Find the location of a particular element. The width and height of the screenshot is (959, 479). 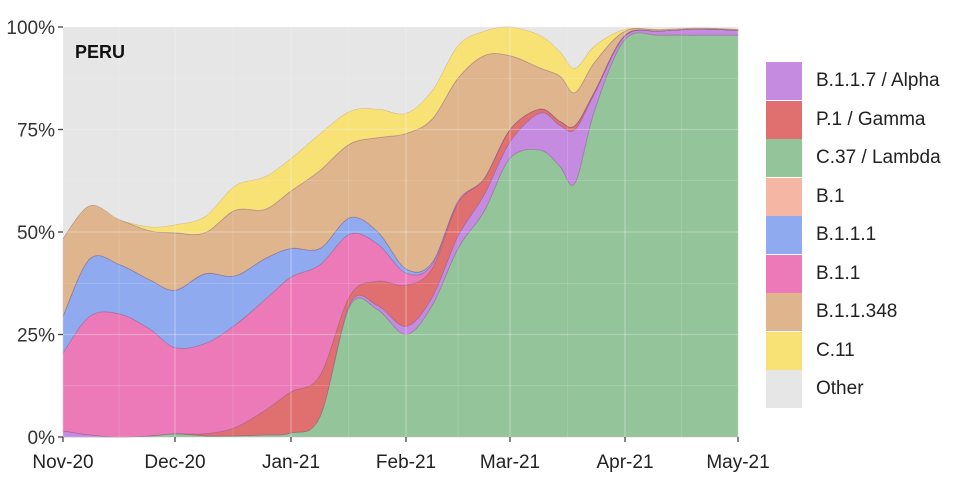

legend-item-gamma: P.1 / Gamma is located at coordinates (853, 120).